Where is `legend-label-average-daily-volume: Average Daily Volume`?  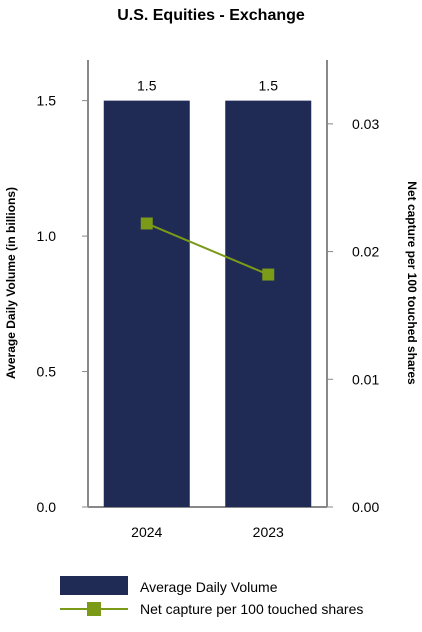
legend-label-average-daily-volume: Average Daily Volume is located at coordinates (209, 587).